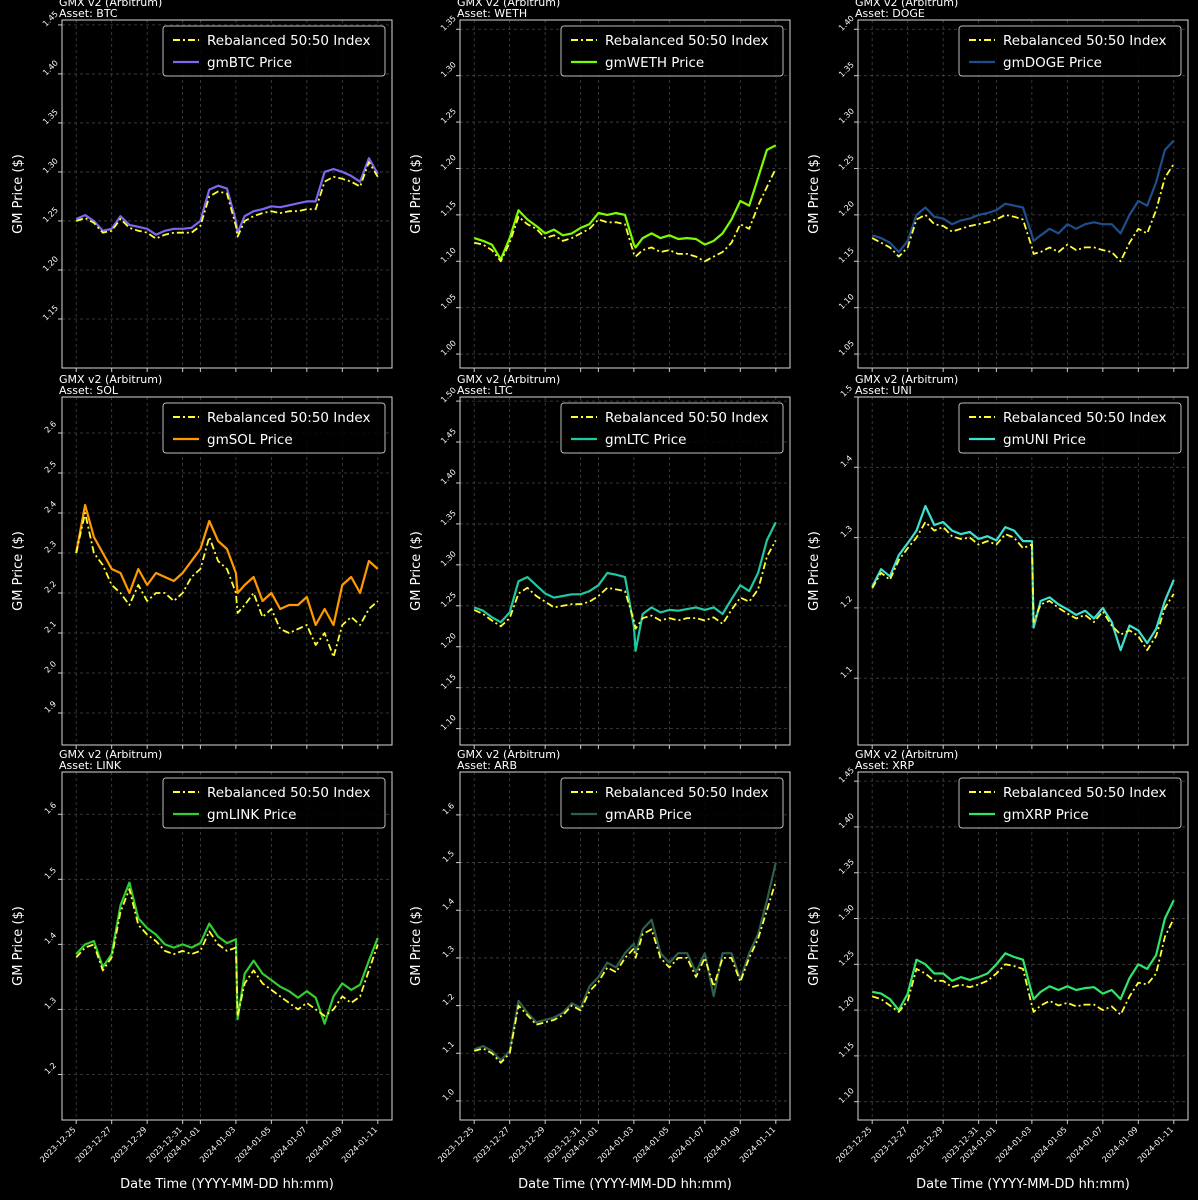 The width and height of the screenshot is (1198, 1200). What do you see at coordinates (1052, 63) in the screenshot?
I see `legend-label-gm: gmDOGE Price` at bounding box center [1052, 63].